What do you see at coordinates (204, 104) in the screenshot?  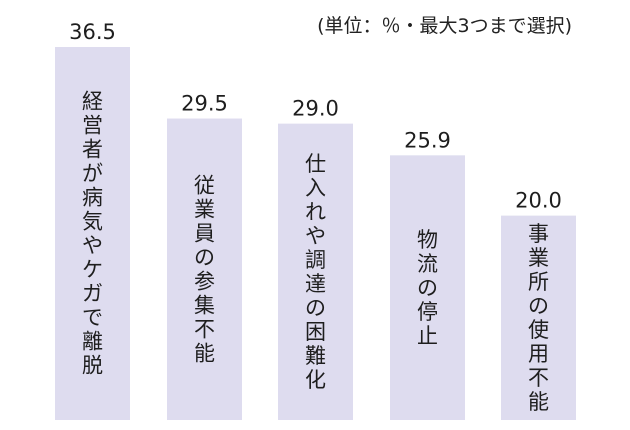 I see `value-label-2: 29.5` at bounding box center [204, 104].